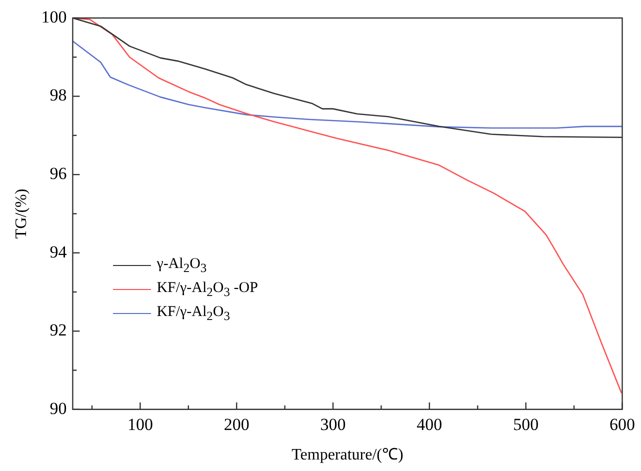 The image size is (641, 471). What do you see at coordinates (58, 174) in the screenshot?
I see `y-tick-label: 96` at bounding box center [58, 174].